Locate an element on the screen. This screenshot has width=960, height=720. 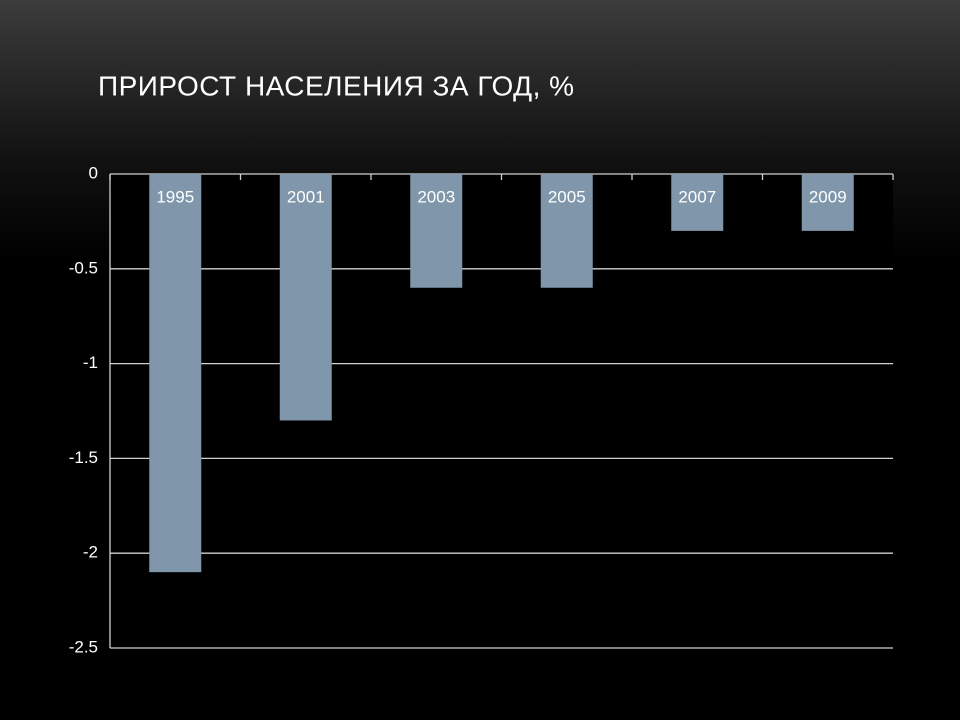
x-tick-label: 2003 is located at coordinates (436, 196).